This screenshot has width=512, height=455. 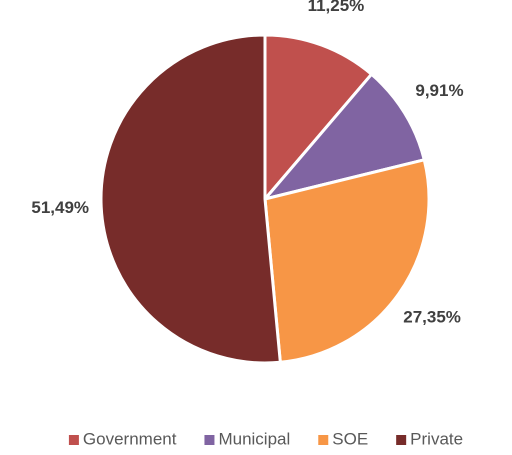 I want to click on value-label: 9,91%, so click(x=439, y=90).